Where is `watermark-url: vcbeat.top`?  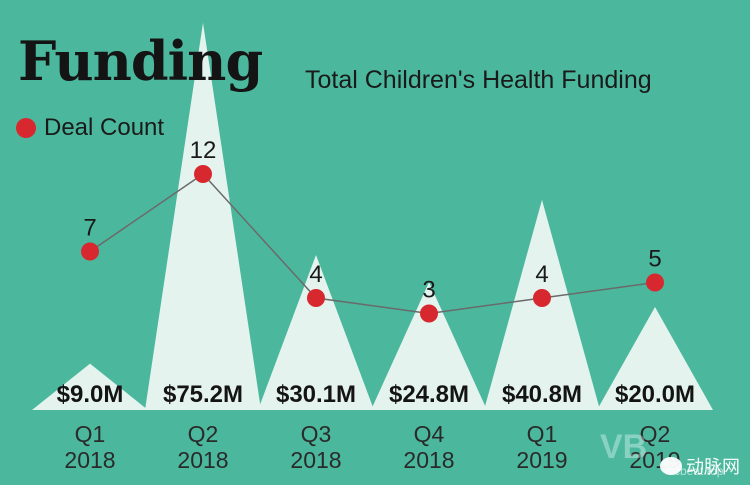 watermark-url: vcbeat.top is located at coordinates (696, 471).